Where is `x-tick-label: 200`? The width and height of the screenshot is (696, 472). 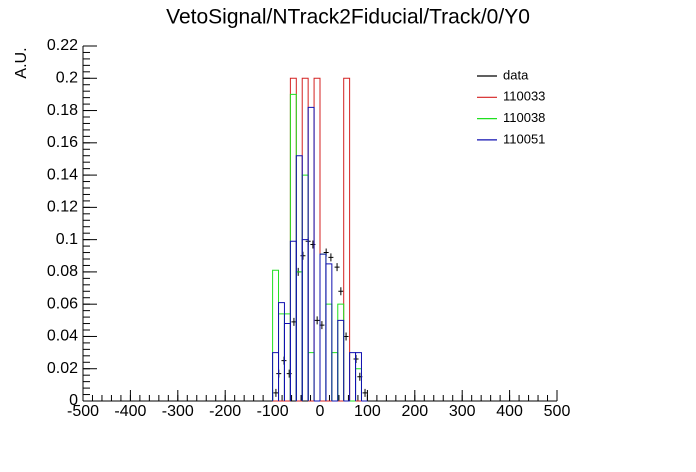
x-tick-label: 200 is located at coordinates (414, 411).